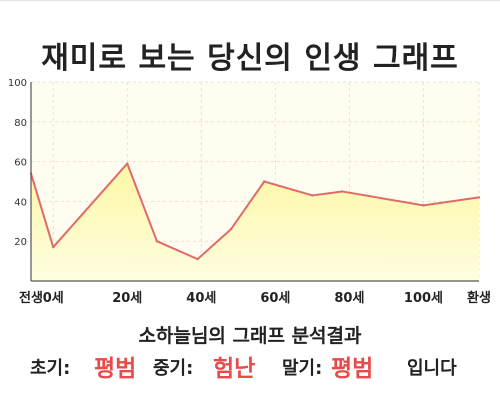 Image resolution: width=500 pixels, height=400 pixels. Describe the element at coordinates (127, 298) in the screenshot. I see `x-tick-label: 20세` at that location.